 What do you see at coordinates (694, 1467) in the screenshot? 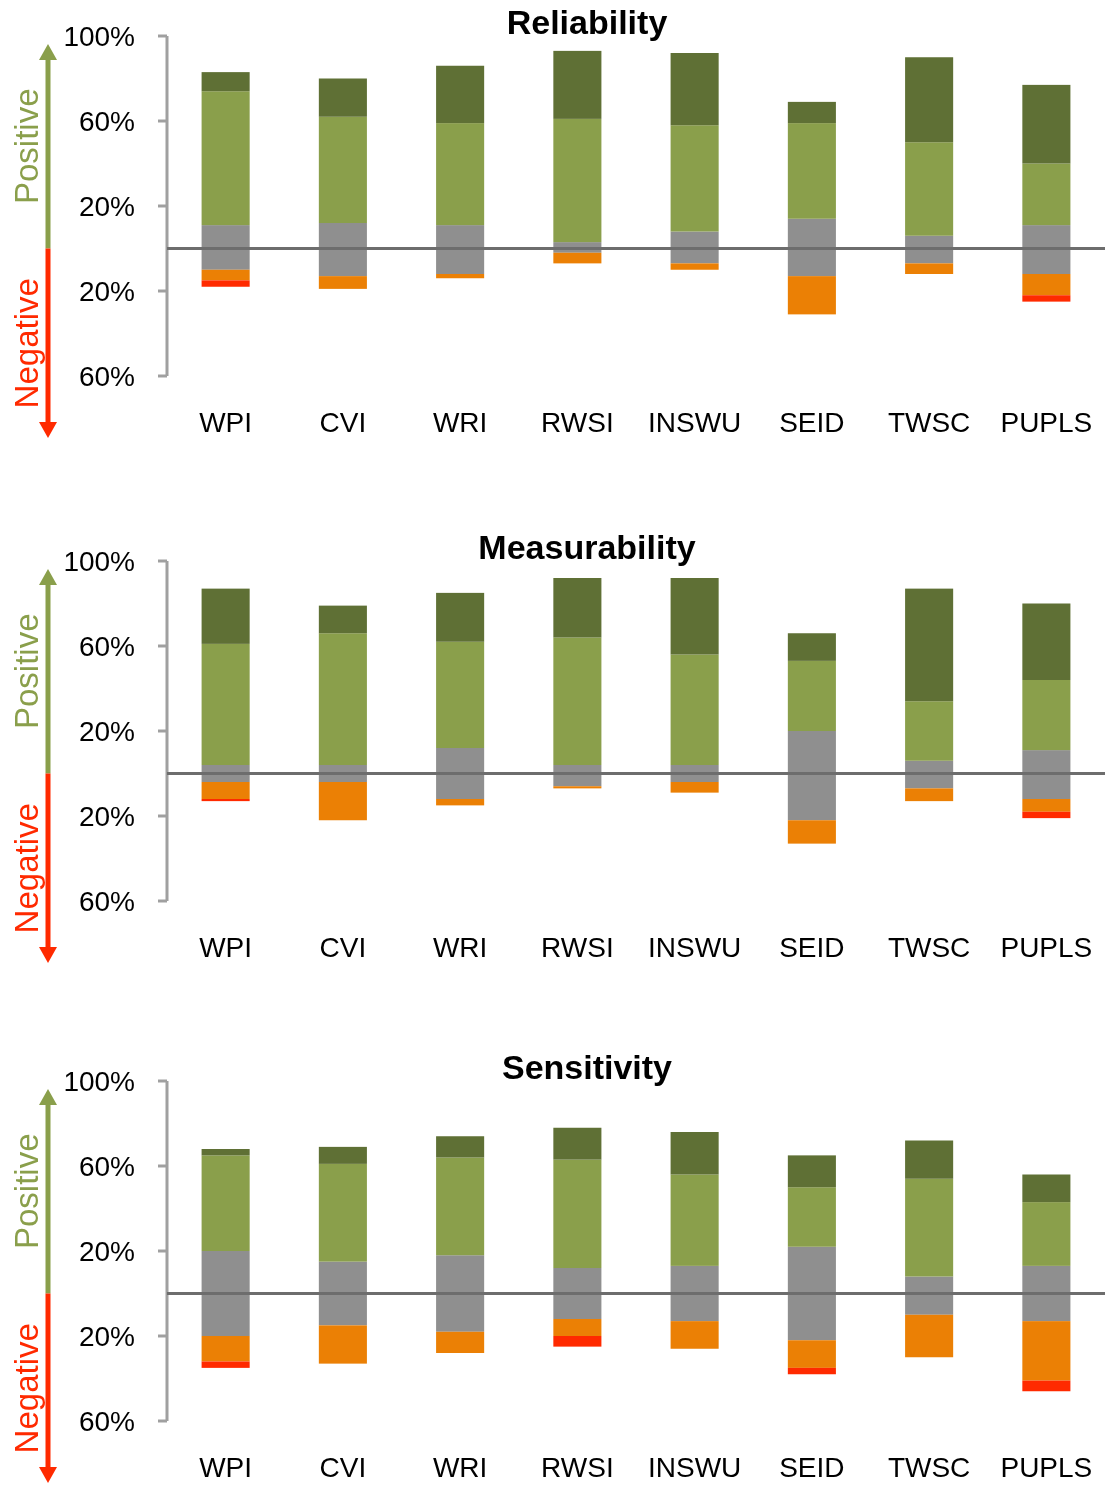
I see `x-tick-label: INSWU` at bounding box center [694, 1467].